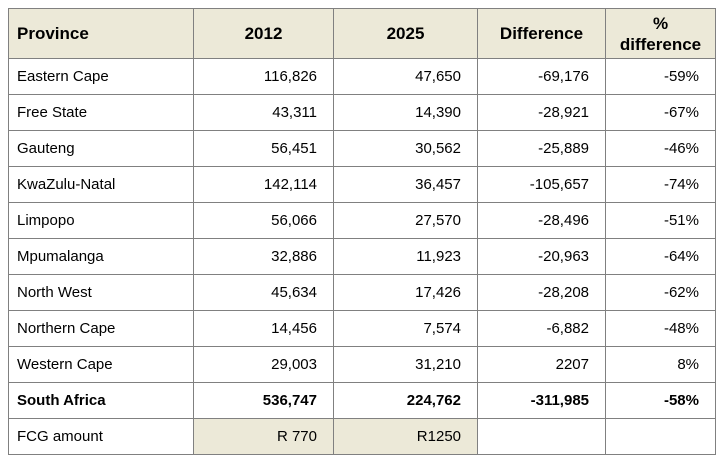  What do you see at coordinates (101, 76) in the screenshot?
I see `cell-province: Eastern Cape` at bounding box center [101, 76].